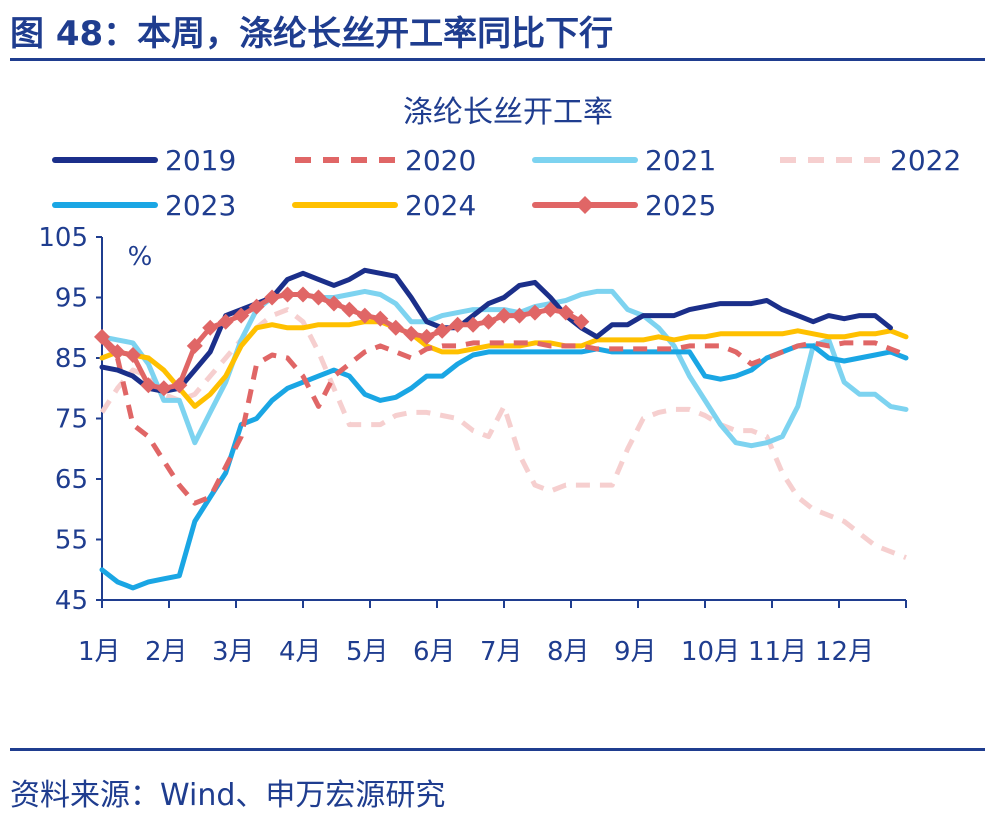  What do you see at coordinates (71, 420) in the screenshot?
I see `y-tick-label: 75` at bounding box center [71, 420].